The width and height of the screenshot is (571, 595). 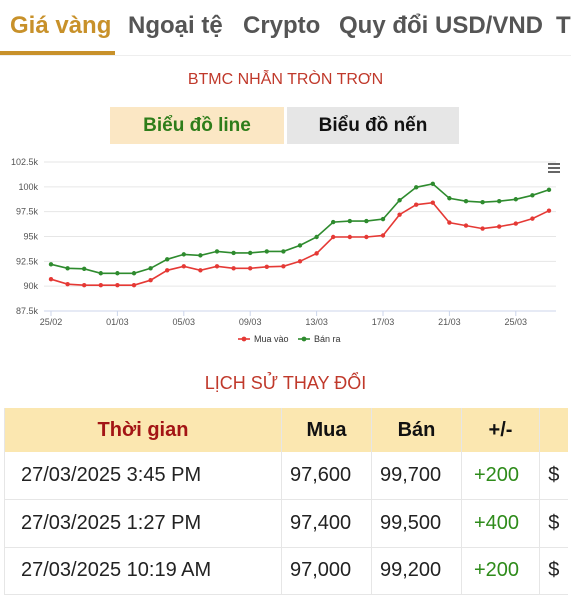 What do you see at coordinates (285, 383) in the screenshot?
I see `history-title: LỊCH SỬ THAY ĐỔI` at bounding box center [285, 383].